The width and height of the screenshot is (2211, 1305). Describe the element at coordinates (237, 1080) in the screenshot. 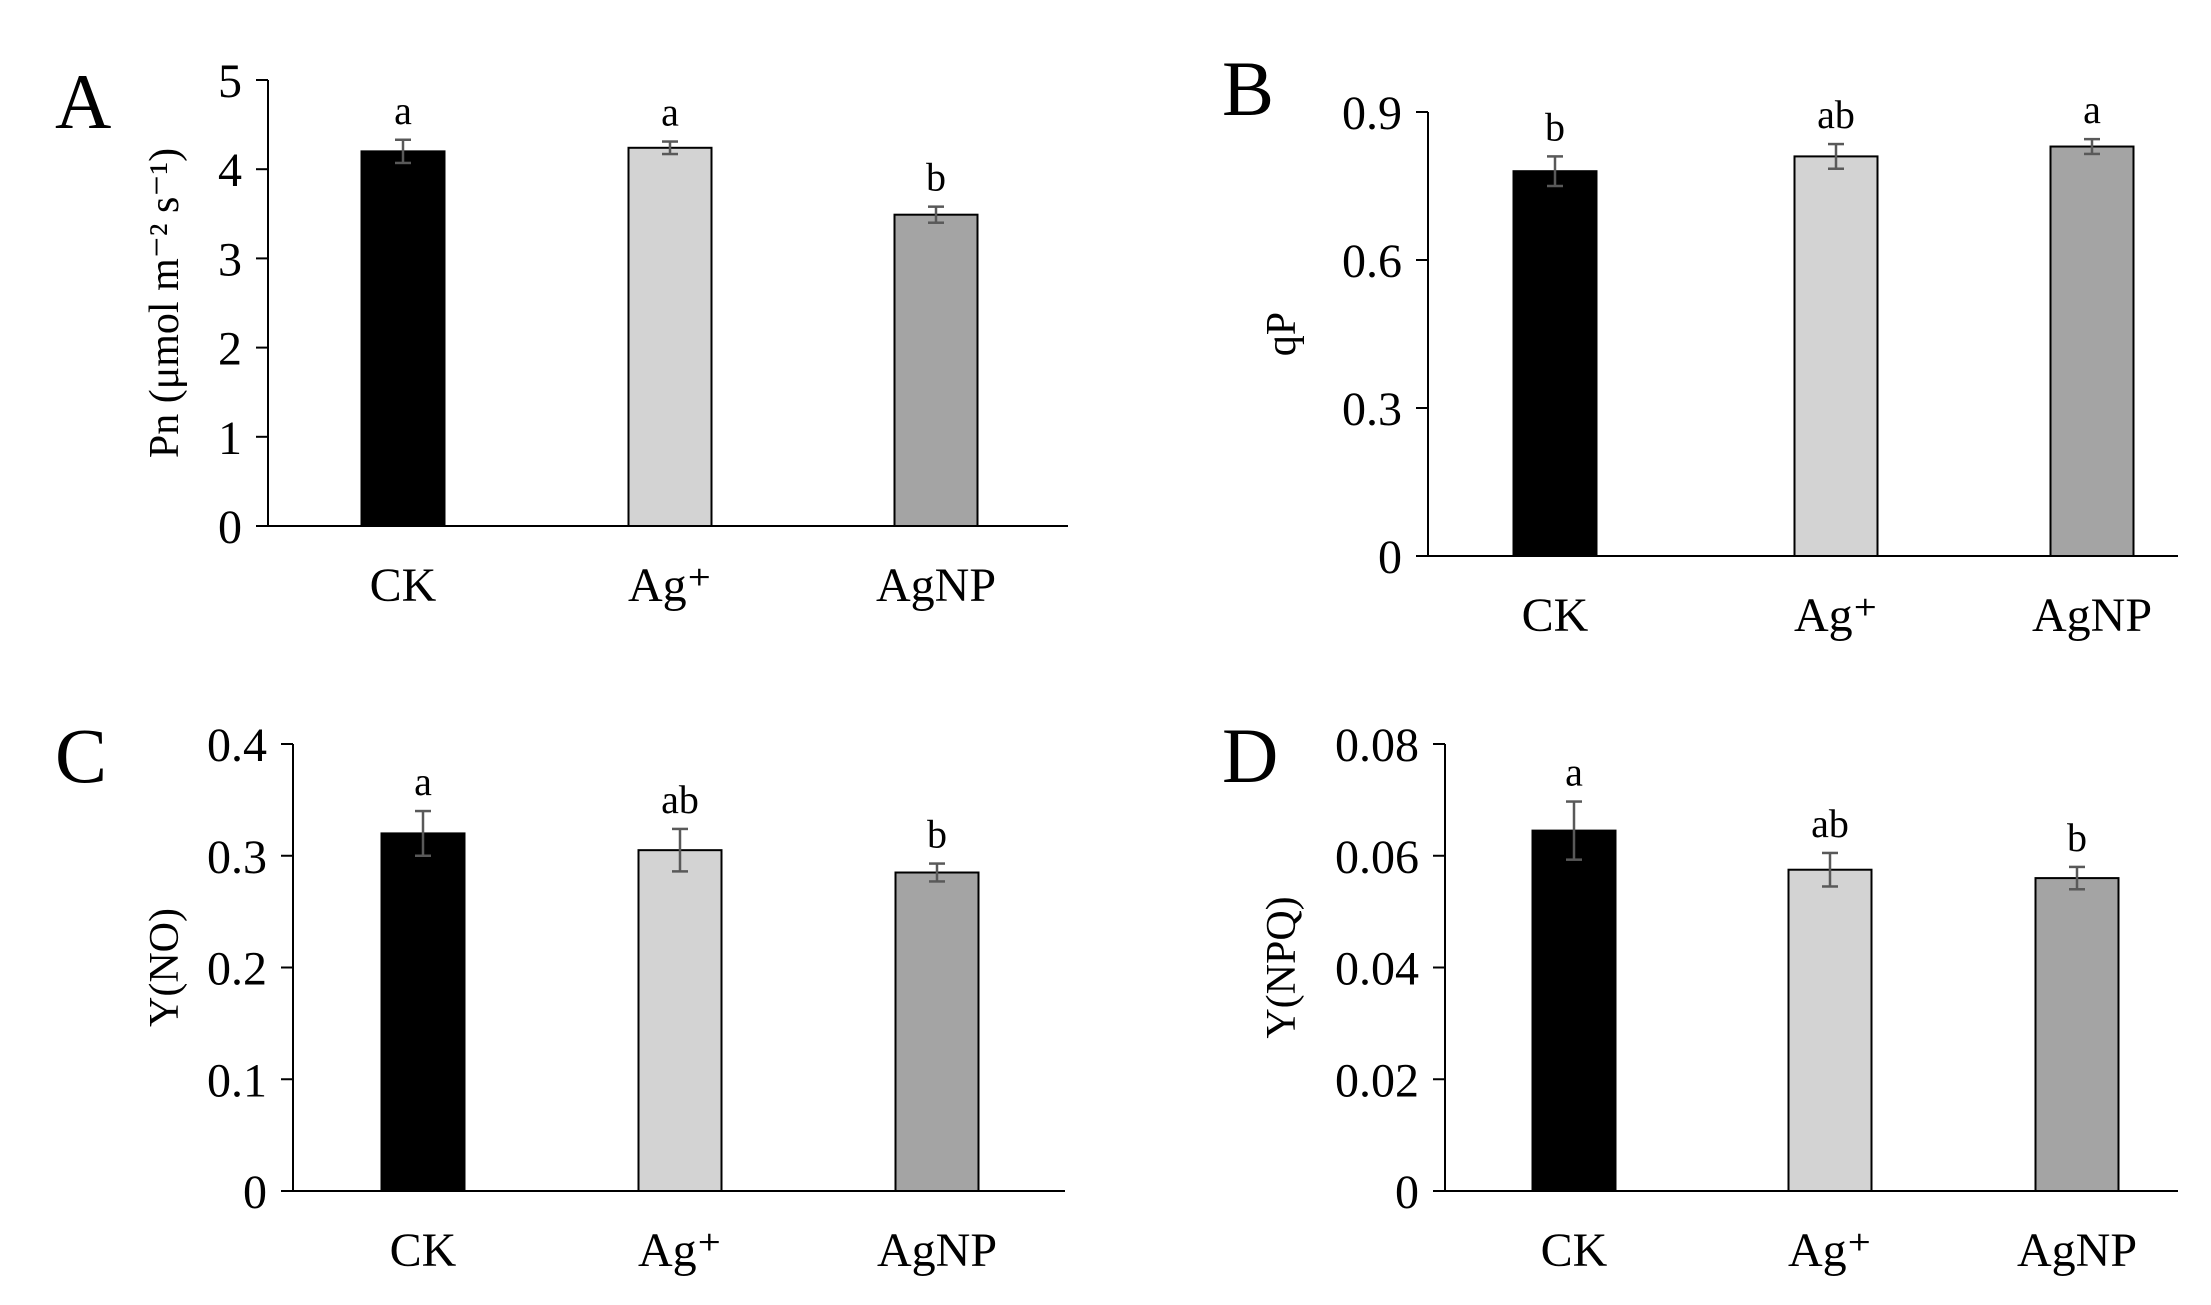

I see `y-tick-label: 0.1` at that location.